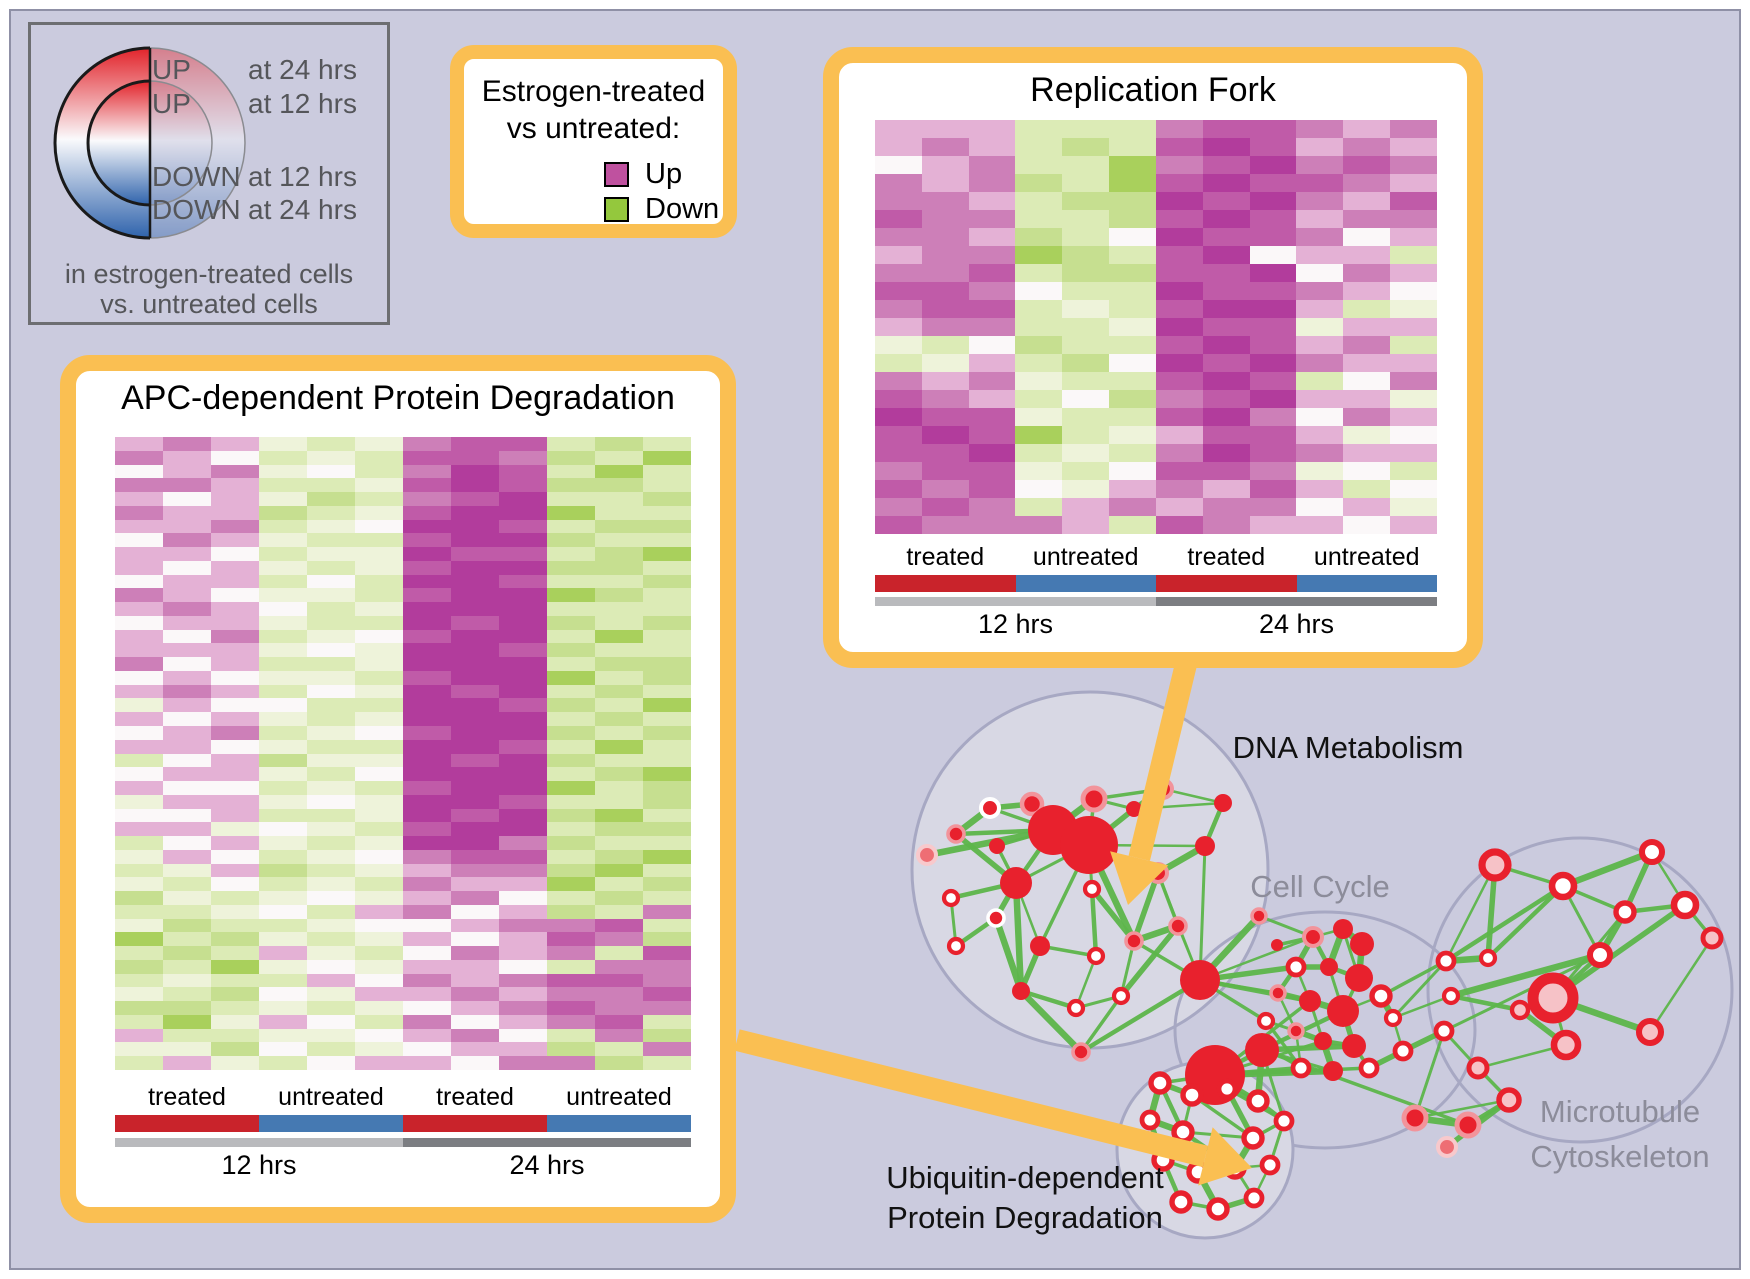  What do you see at coordinates (475, 1097) in the screenshot?
I see `apc-group-treated-24: treated` at bounding box center [475, 1097].